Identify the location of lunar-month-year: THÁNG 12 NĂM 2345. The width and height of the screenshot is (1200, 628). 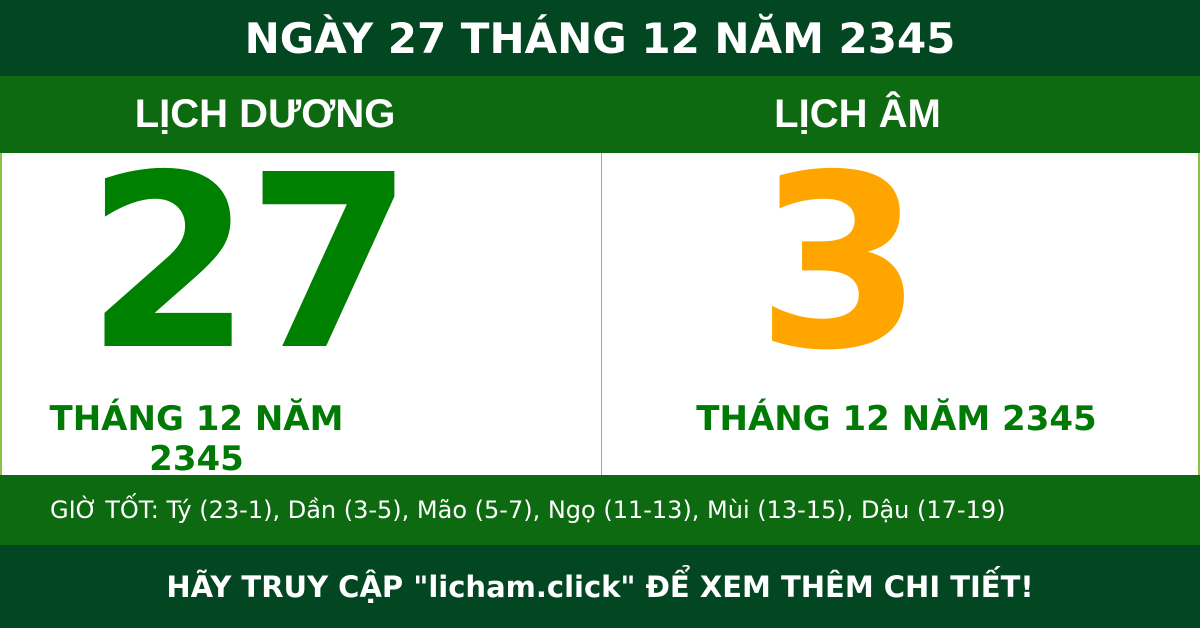
(896, 419).